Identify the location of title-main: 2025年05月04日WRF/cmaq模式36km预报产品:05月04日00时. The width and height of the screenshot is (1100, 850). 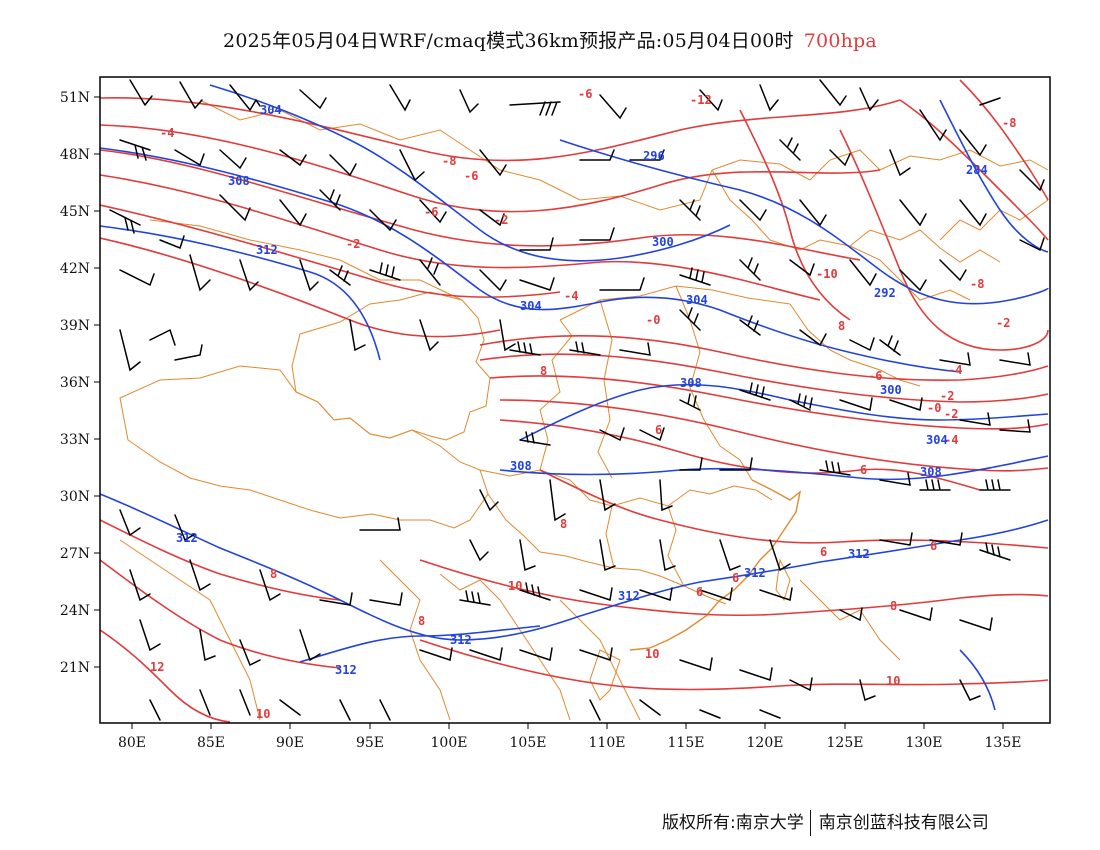
(508, 41).